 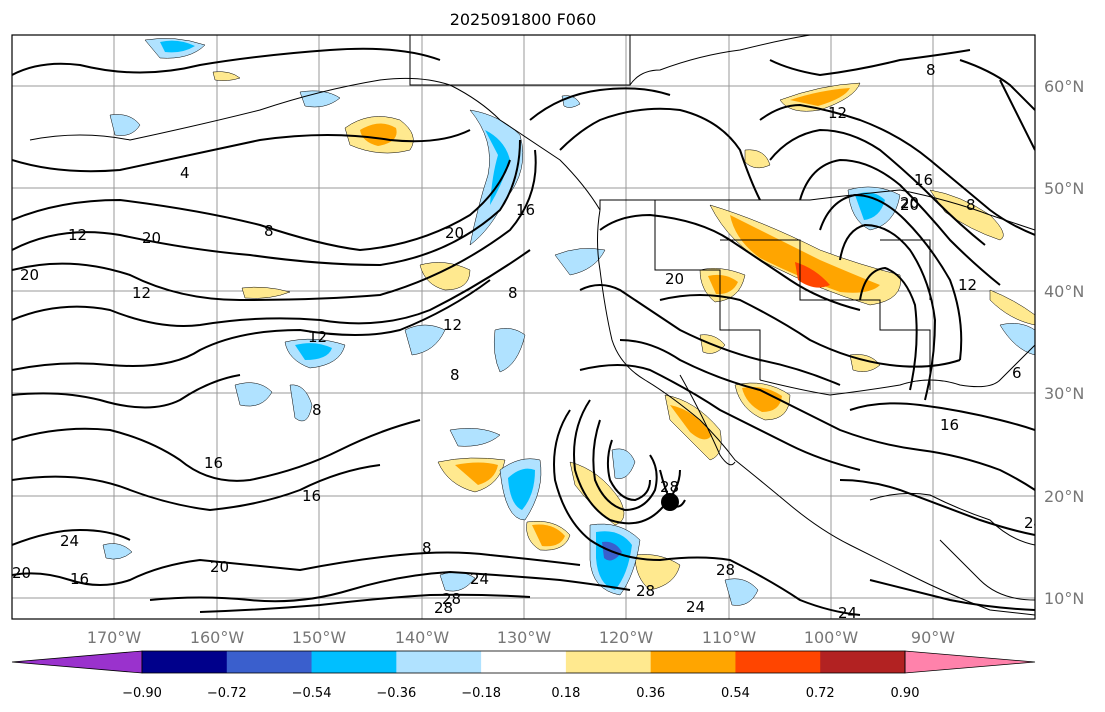 I want to click on colorbar-extend-low, so click(x=77, y=662).